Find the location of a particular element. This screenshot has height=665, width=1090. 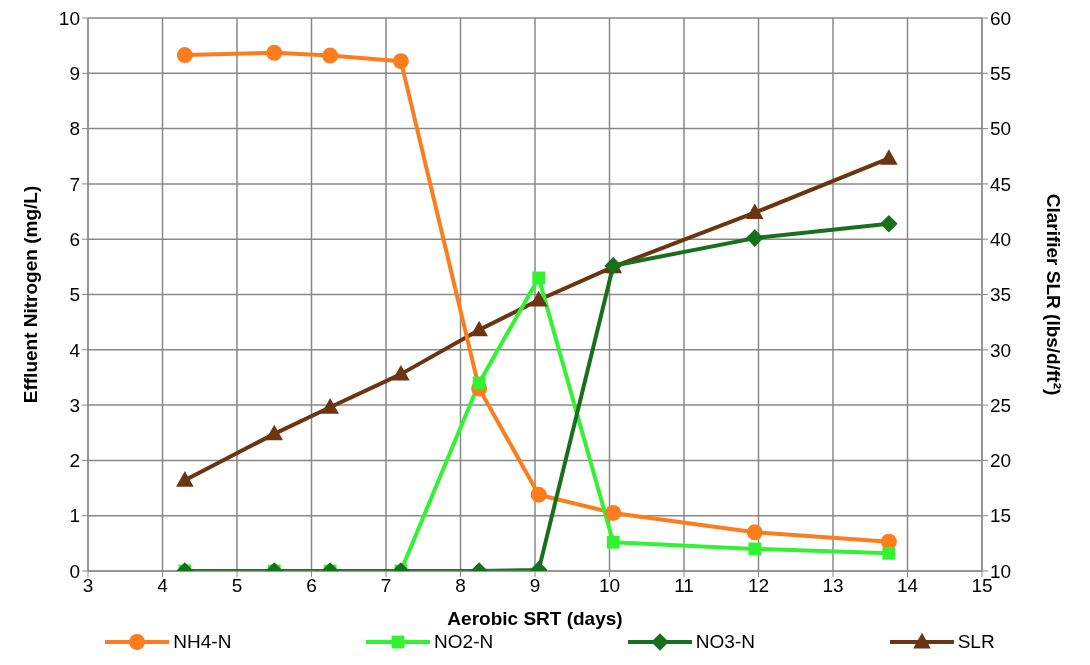

y-tick-label: 4 is located at coordinates (75, 350).